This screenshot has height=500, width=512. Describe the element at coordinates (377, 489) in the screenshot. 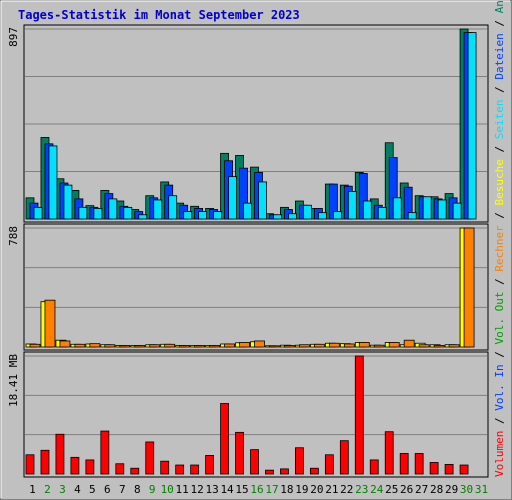

I see `day-label-24: 24` at that location.